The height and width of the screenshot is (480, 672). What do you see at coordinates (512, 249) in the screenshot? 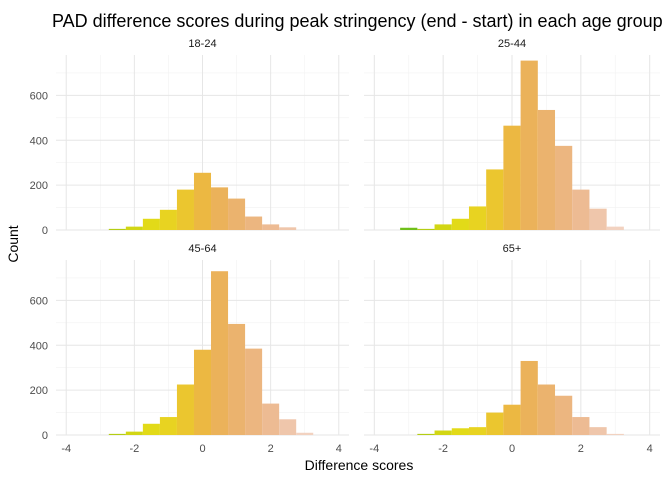
I see `facet-strip-label: 65+` at bounding box center [512, 249].